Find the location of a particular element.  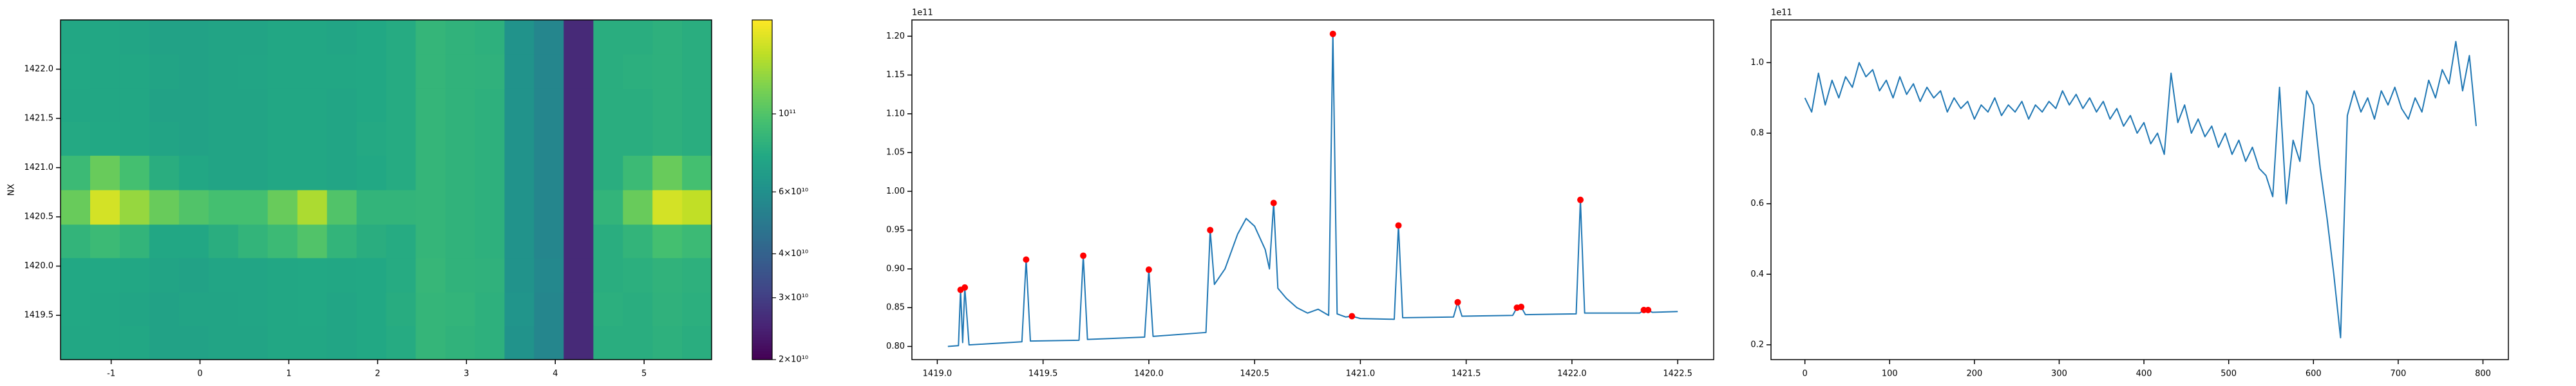

y-tick-label: 0.95 is located at coordinates (895, 230).